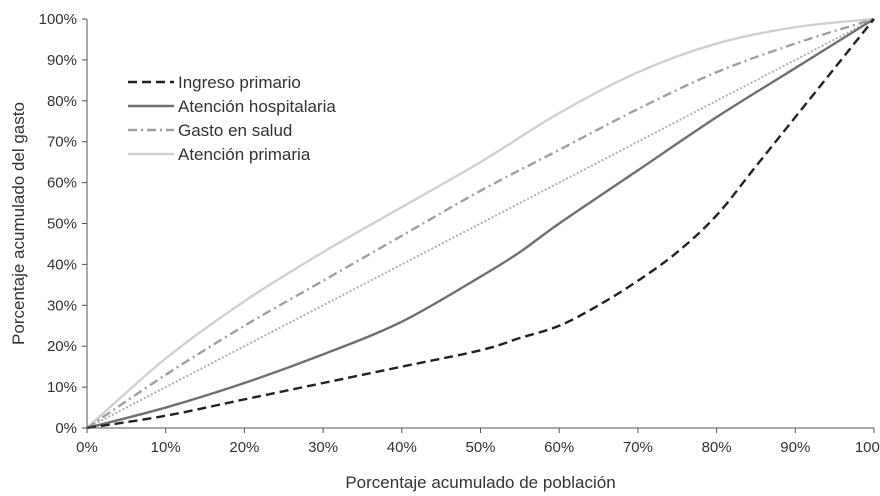  What do you see at coordinates (402, 447) in the screenshot?
I see `x-tick-label: 40%` at bounding box center [402, 447].